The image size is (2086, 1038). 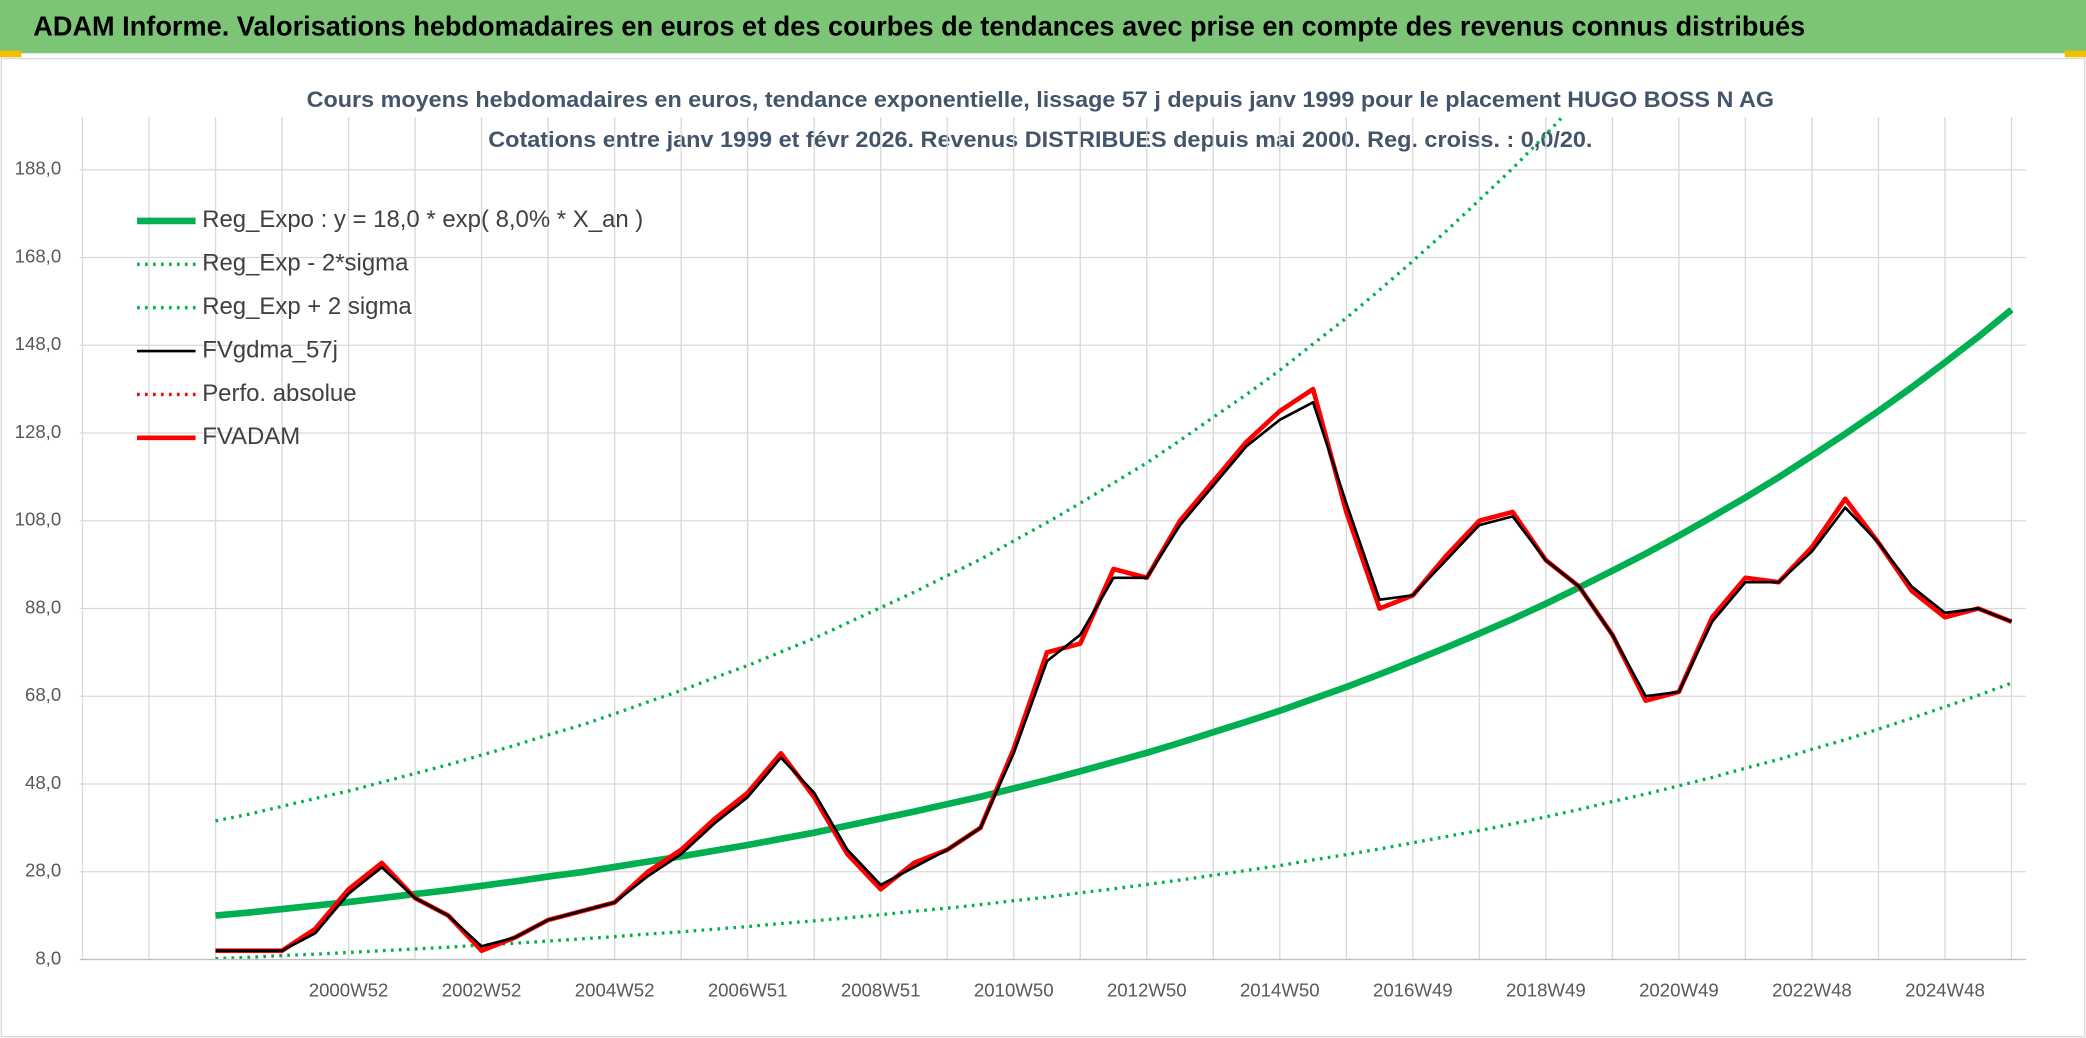 I want to click on legend-label: Reg_Exp + 2 sigma, so click(x=307, y=306).